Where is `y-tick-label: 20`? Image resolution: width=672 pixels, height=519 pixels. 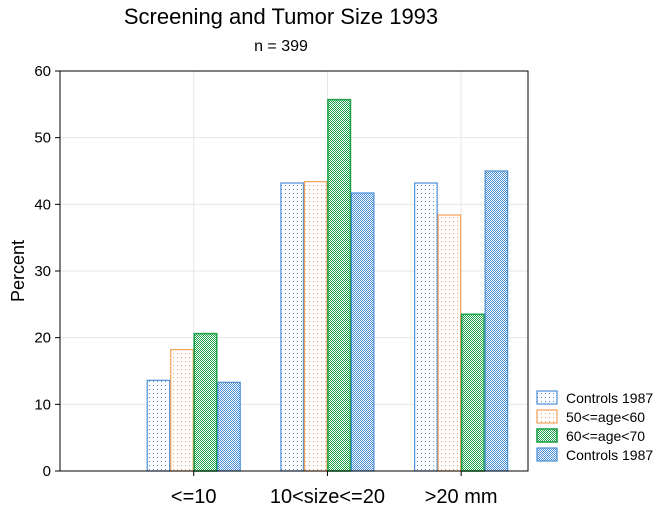 y-tick-label: 20 is located at coordinates (42, 338).